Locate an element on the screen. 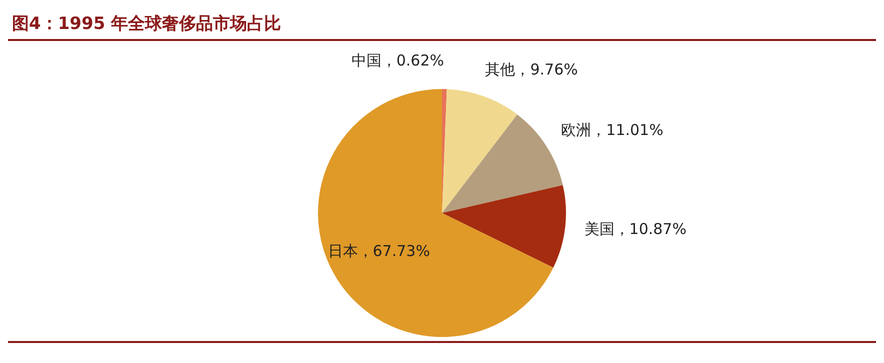  slice-label: 美国，10.87% is located at coordinates (635, 229).